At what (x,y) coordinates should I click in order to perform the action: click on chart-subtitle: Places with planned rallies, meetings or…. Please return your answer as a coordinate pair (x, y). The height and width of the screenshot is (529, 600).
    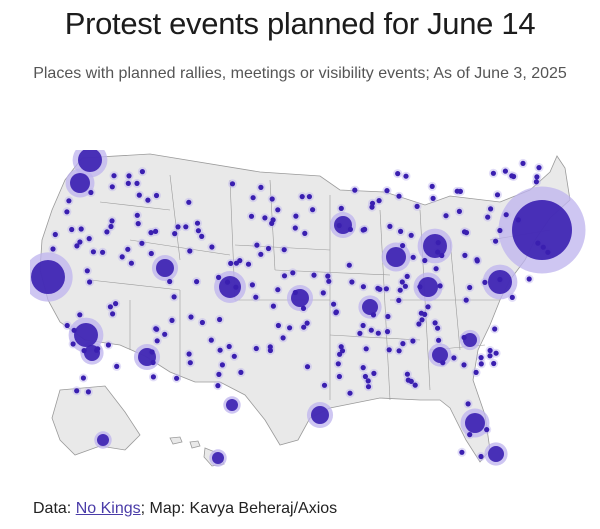
    Looking at the image, I should click on (300, 73).